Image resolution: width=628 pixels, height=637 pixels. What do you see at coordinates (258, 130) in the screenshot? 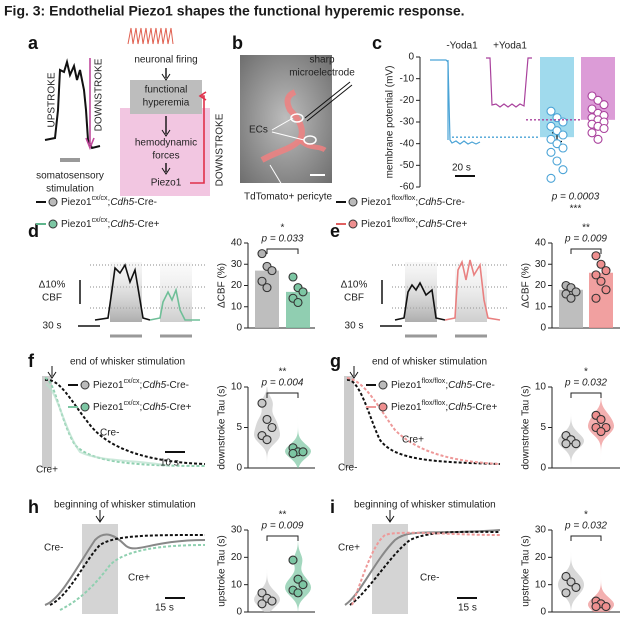
I see `cell-label: ECs` at bounding box center [258, 130].